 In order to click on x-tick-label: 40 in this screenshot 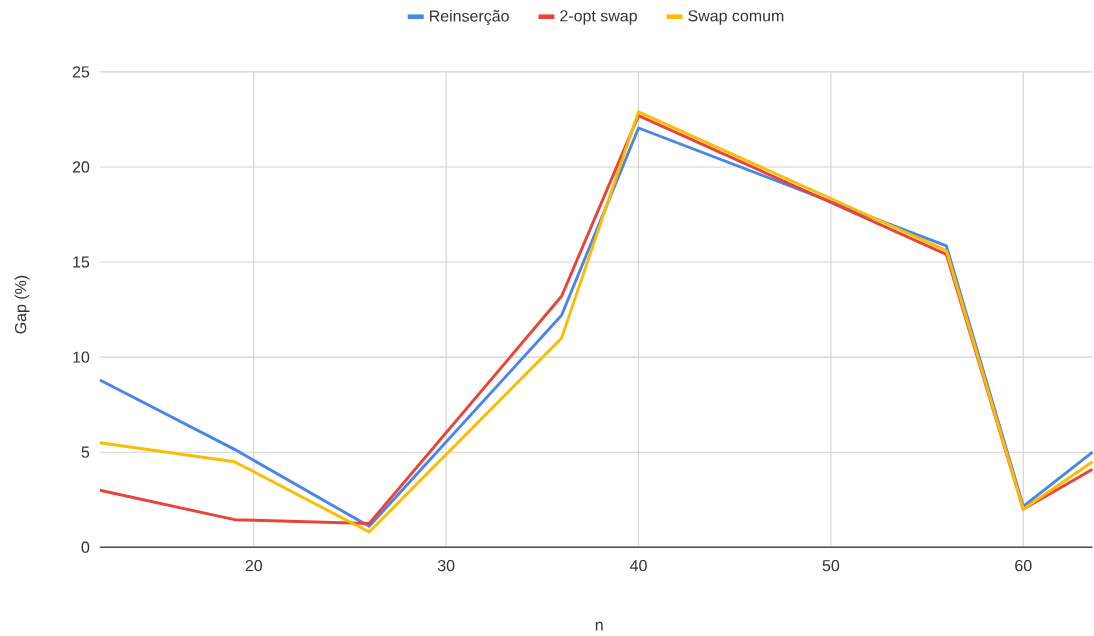, I will do `click(638, 565)`.